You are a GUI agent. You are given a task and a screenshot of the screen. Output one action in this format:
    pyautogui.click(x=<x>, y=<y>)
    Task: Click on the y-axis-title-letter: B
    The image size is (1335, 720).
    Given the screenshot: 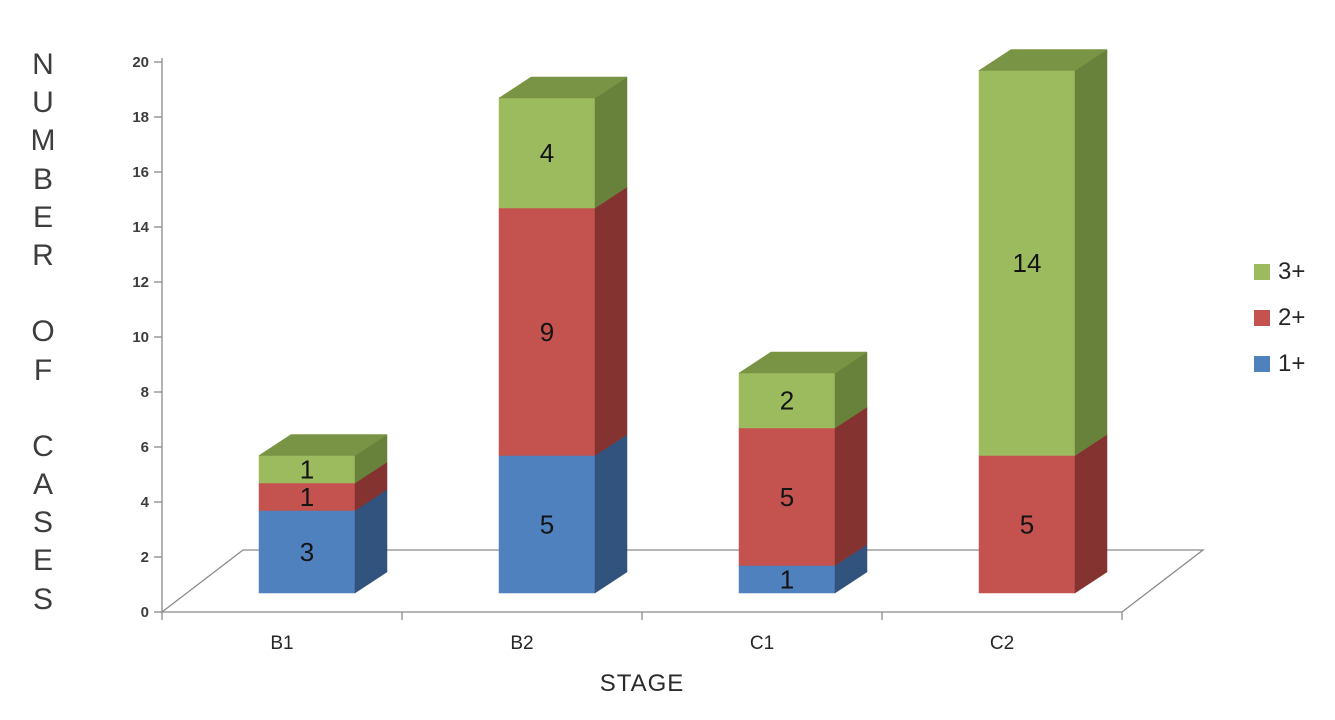 What is the action you would take?
    pyautogui.click(x=42, y=179)
    